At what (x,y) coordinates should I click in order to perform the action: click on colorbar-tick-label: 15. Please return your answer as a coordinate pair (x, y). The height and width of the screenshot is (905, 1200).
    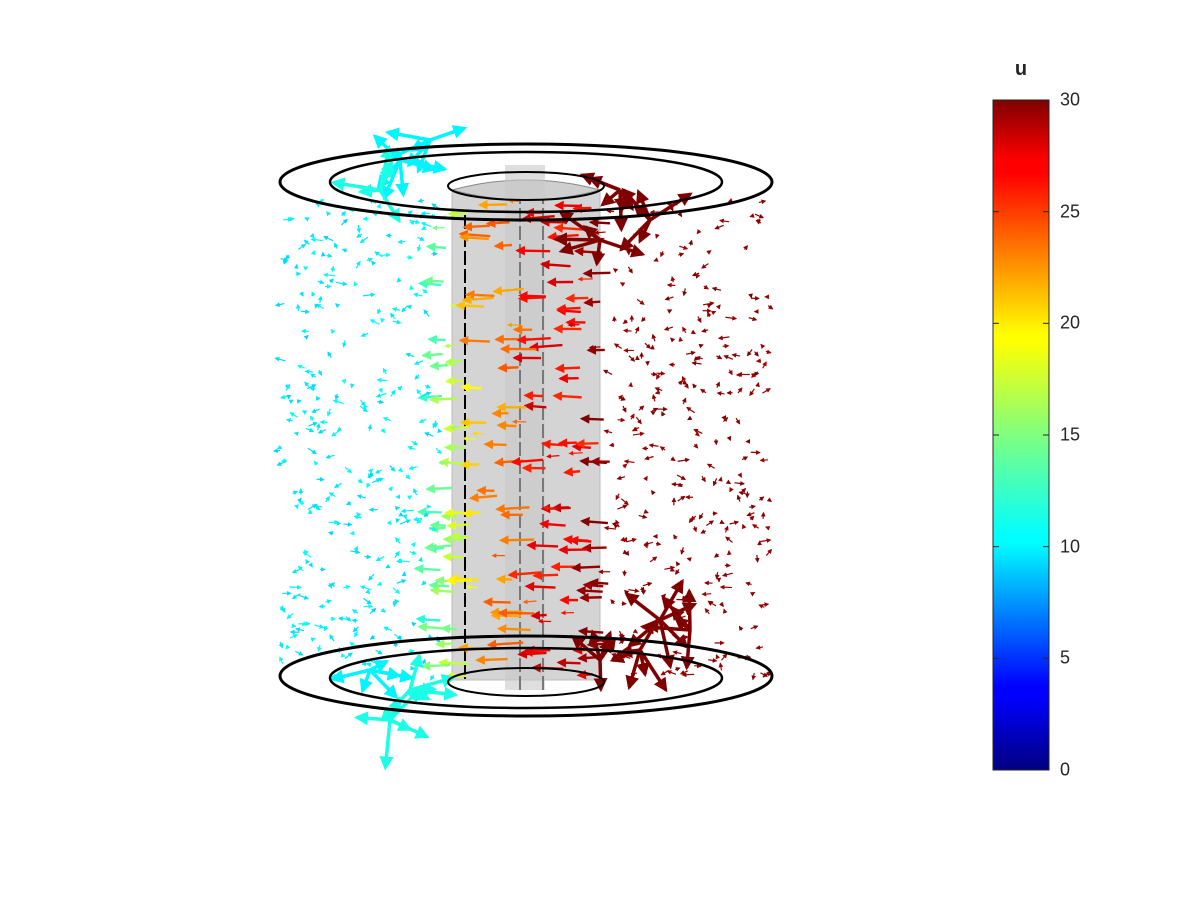
    Looking at the image, I should click on (1070, 435).